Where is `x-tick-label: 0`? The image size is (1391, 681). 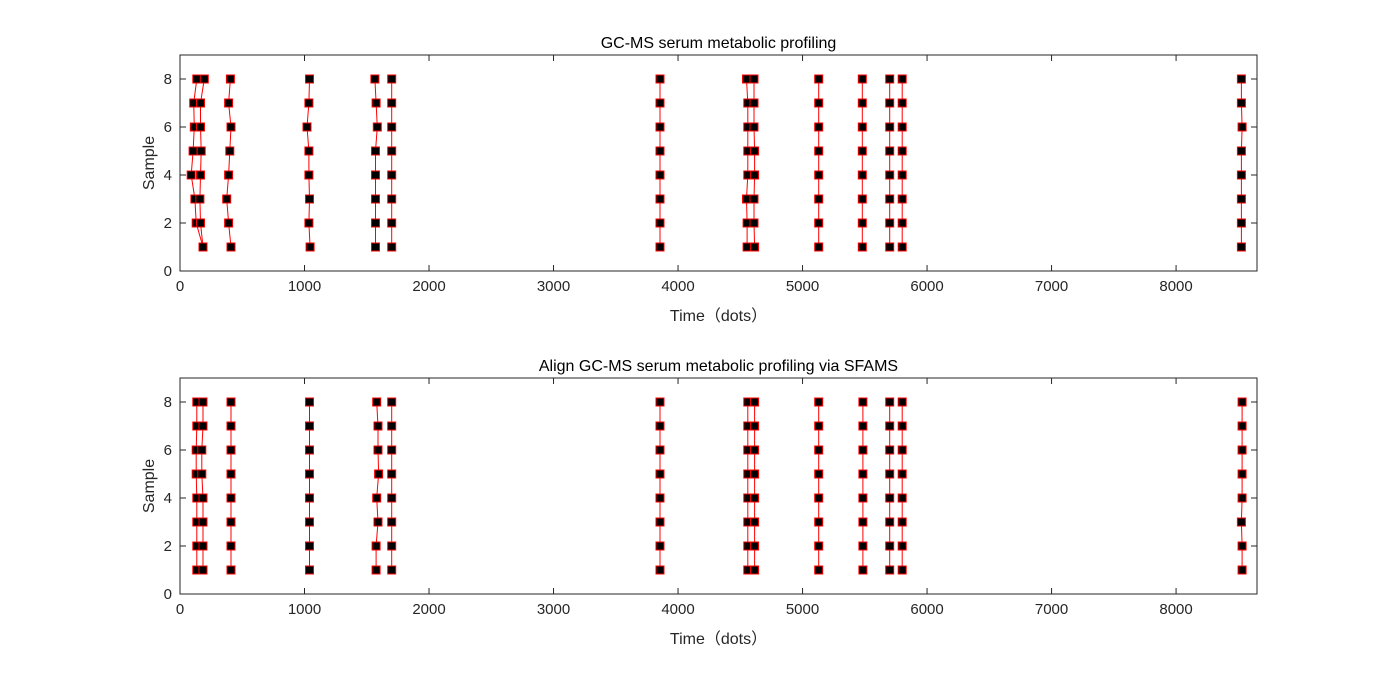 x-tick-label: 0 is located at coordinates (180, 286).